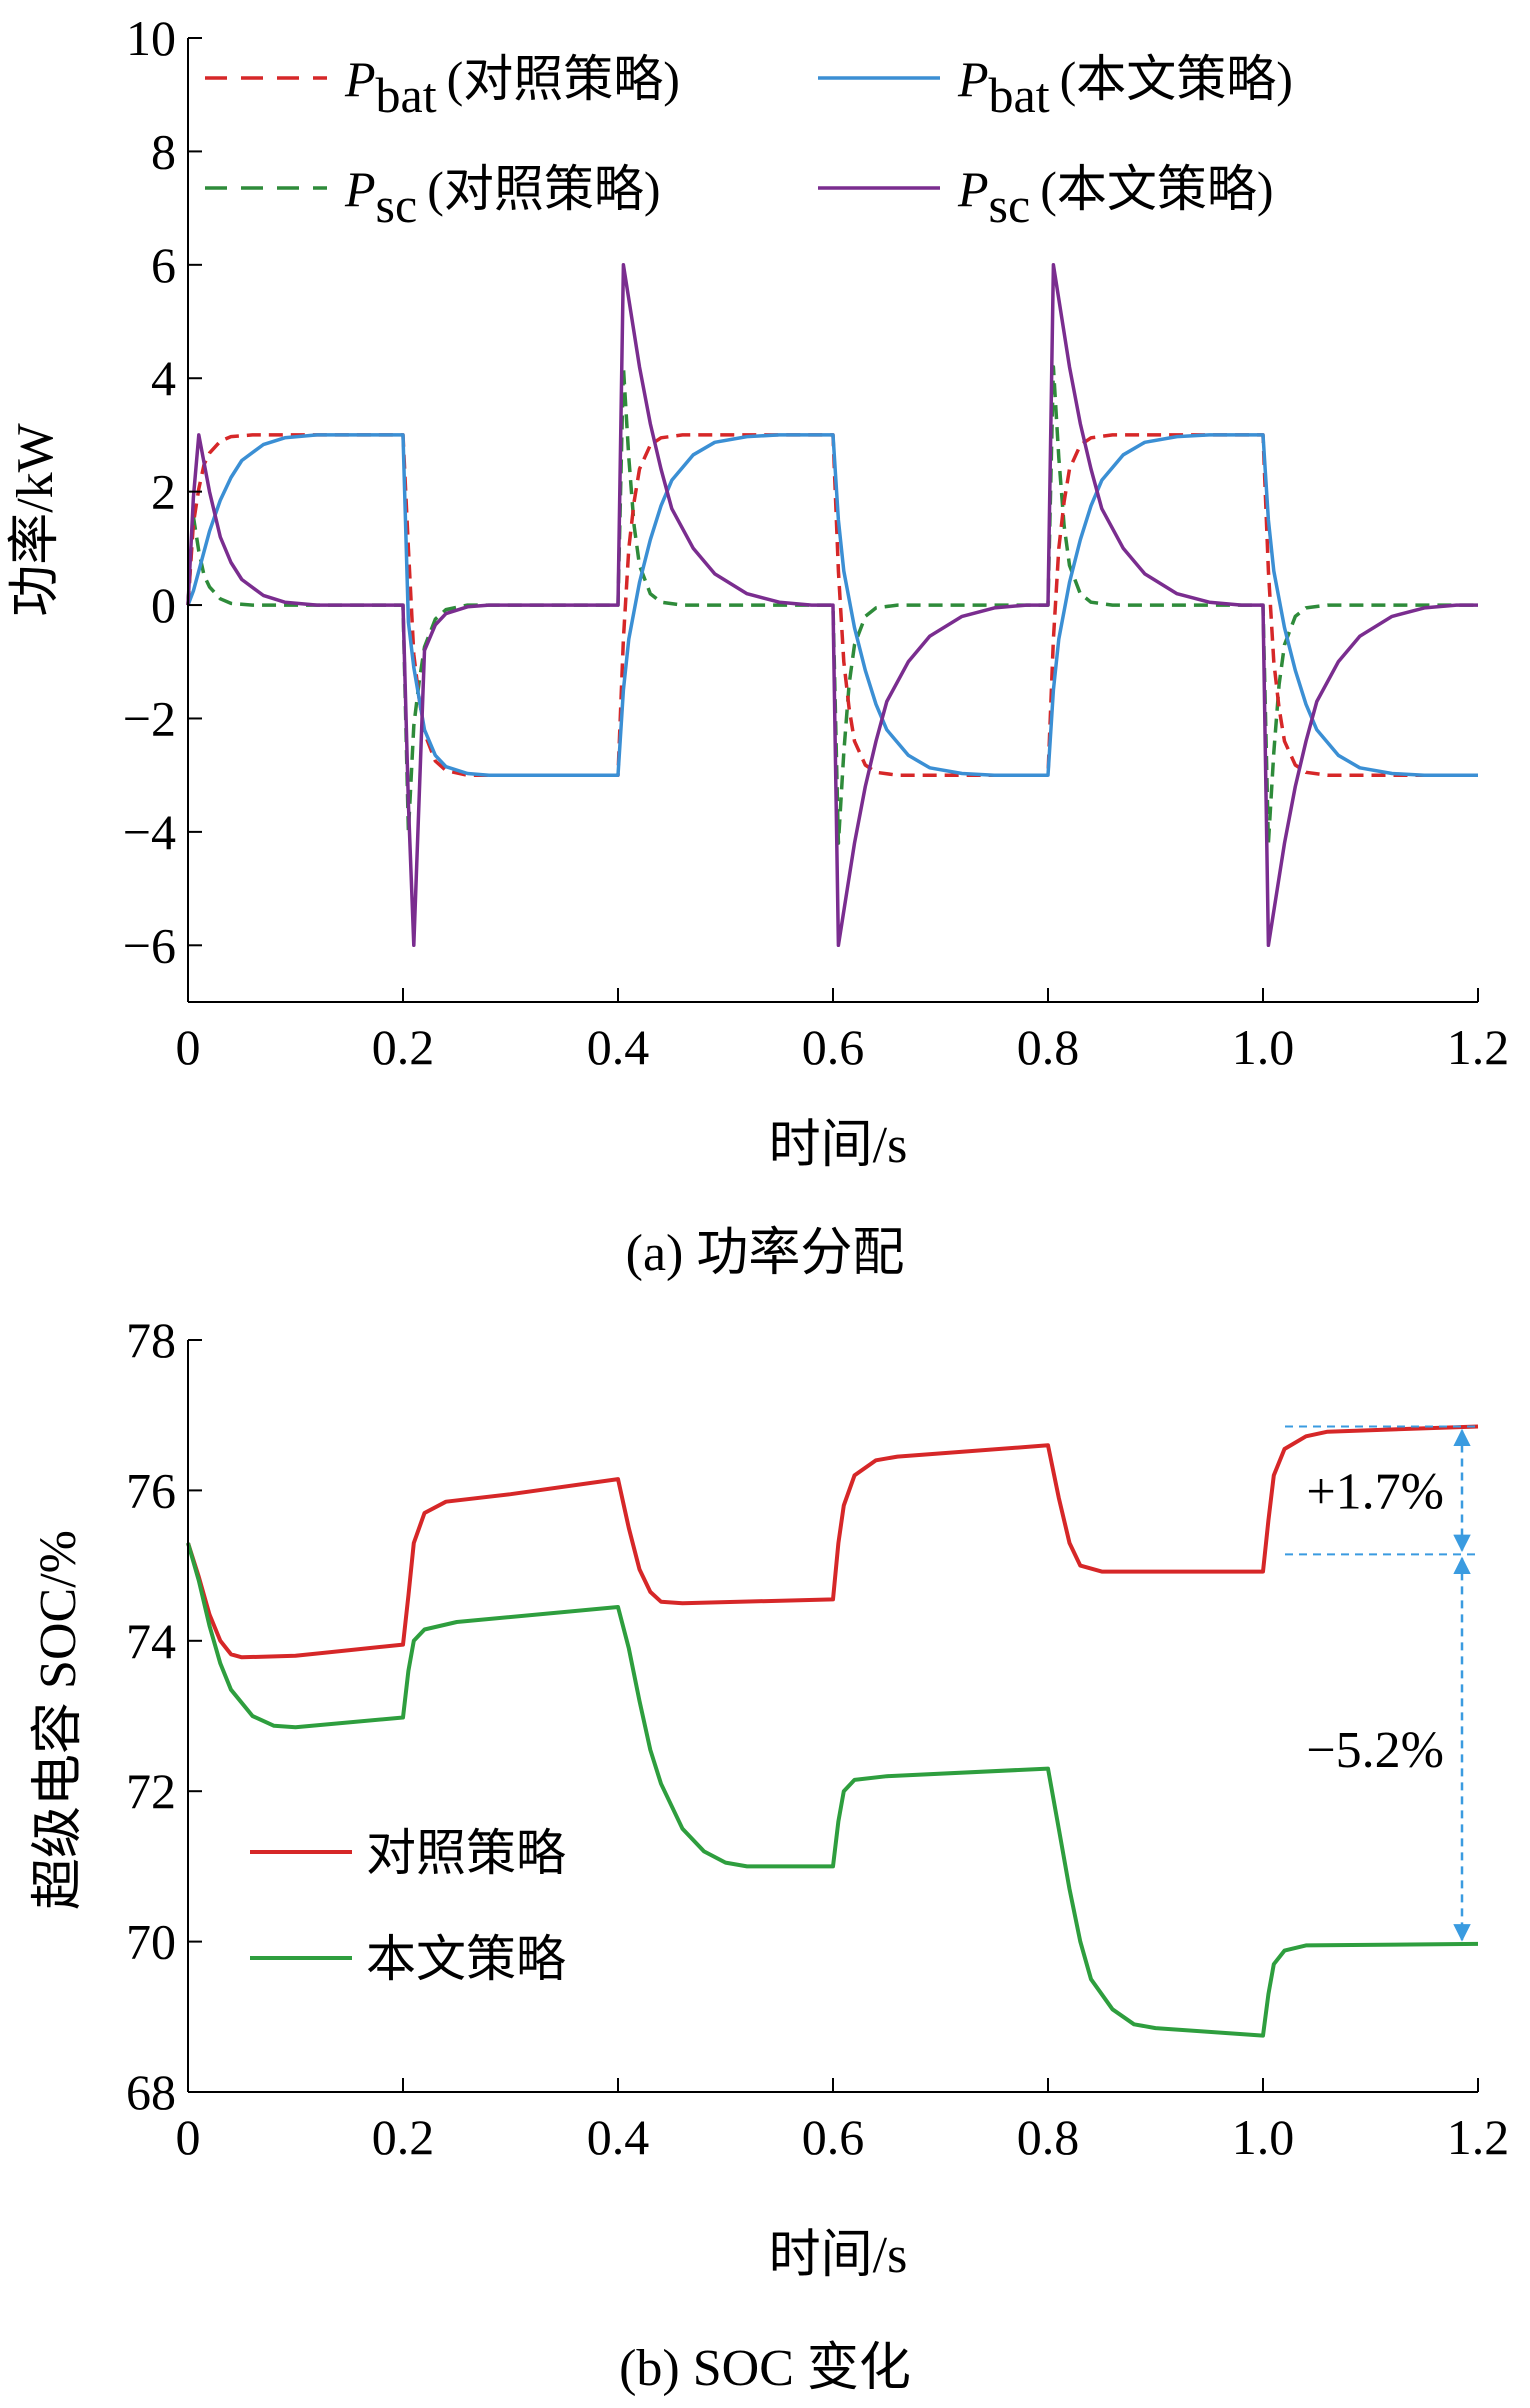 The height and width of the screenshot is (2408, 1530). What do you see at coordinates (163, 151) in the screenshot?
I see `power-y-tick-label: 8` at bounding box center [163, 151].